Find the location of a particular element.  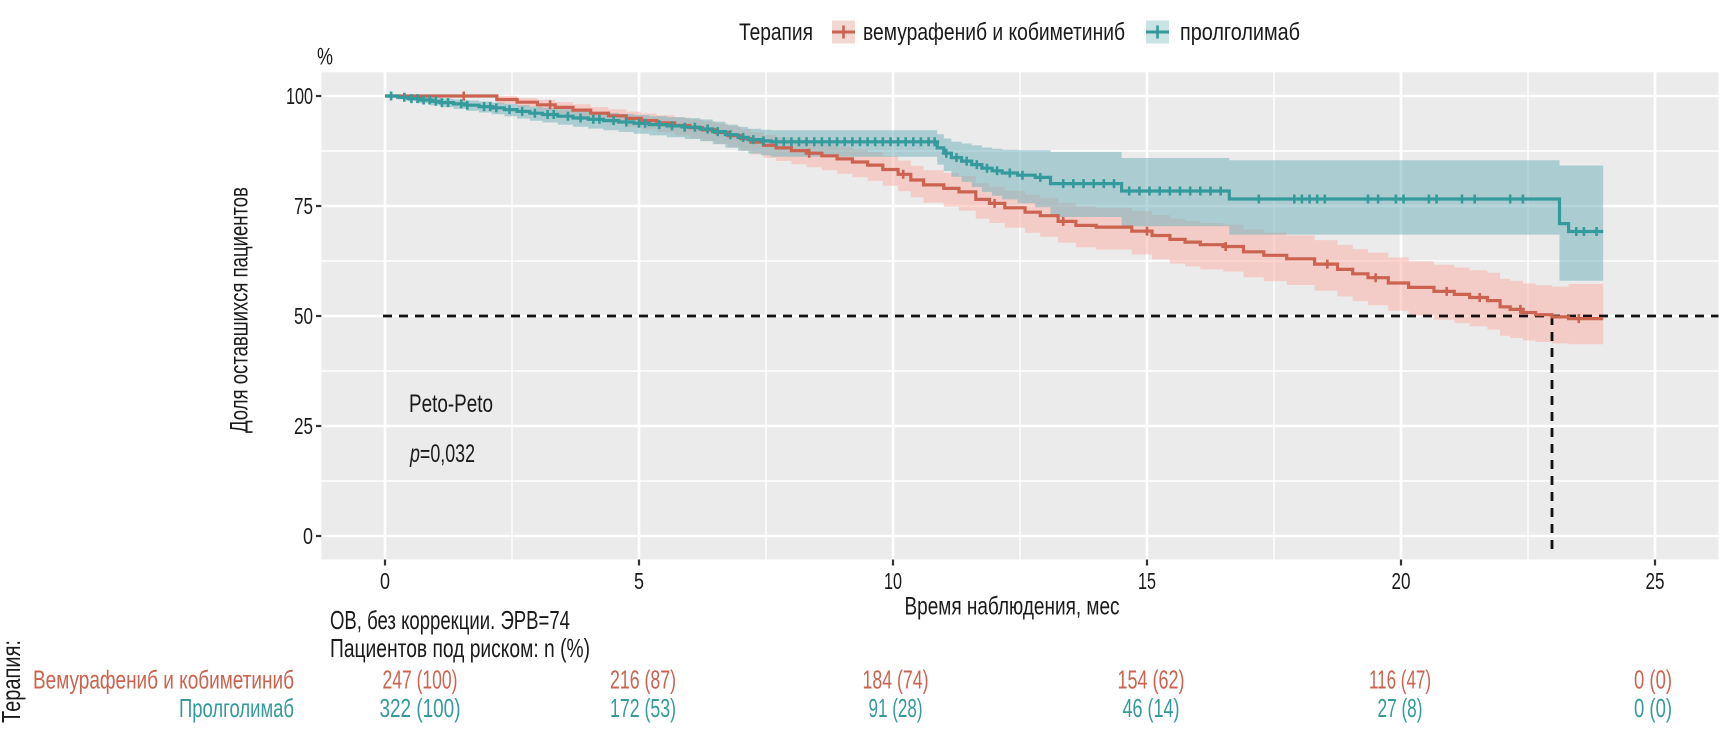

svg-text: Терапия: is located at coordinates (13, 681).